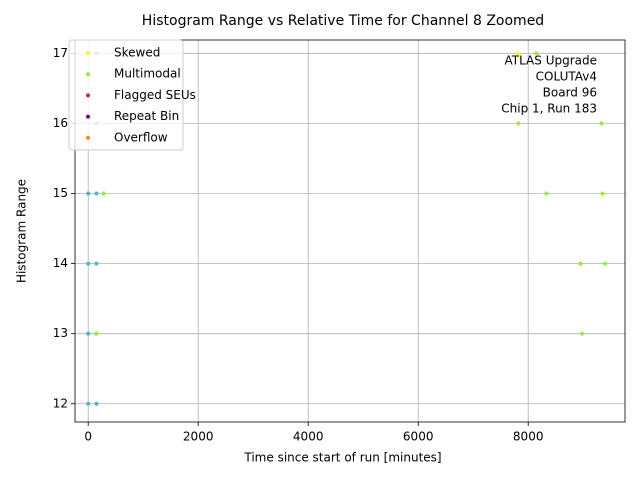 The height and width of the screenshot is (480, 640). I want to click on x-tick-label: 0, so click(88, 437).